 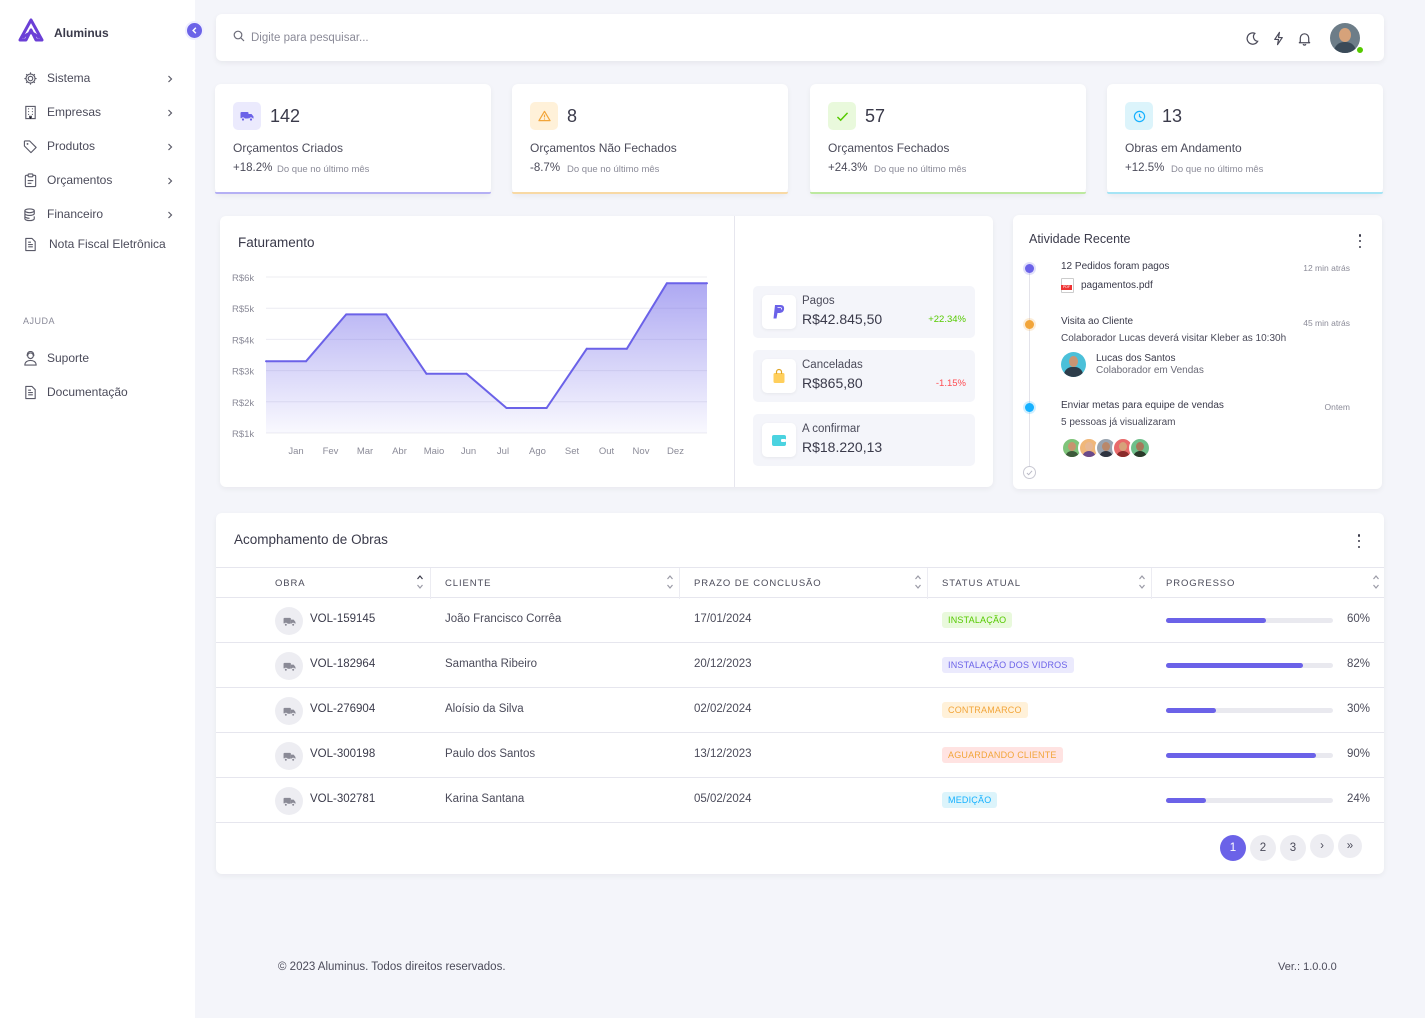 I want to click on truck-icon, so click(x=289, y=666).